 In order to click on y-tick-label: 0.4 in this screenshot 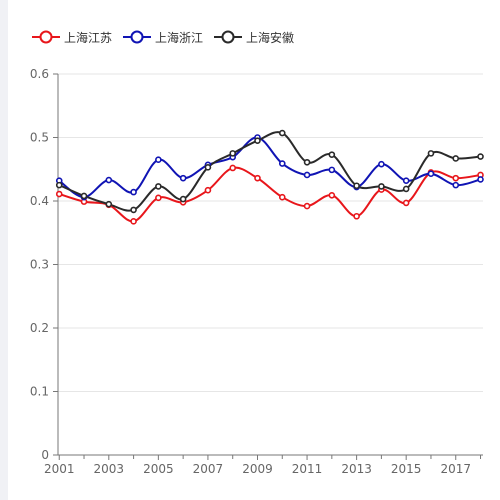, I will do `click(39, 201)`.